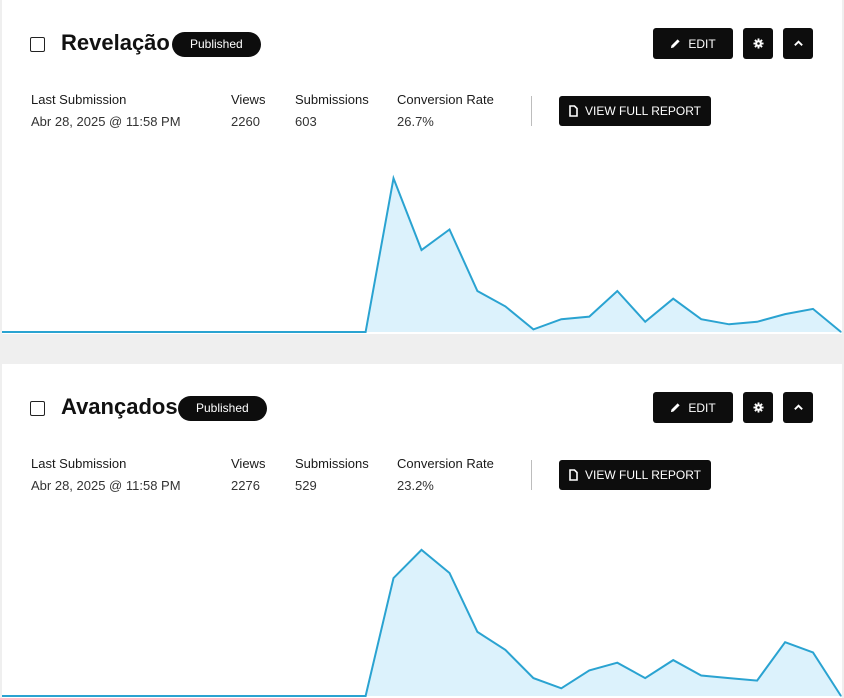 Image resolution: width=844 pixels, height=698 pixels. What do you see at coordinates (119, 406) in the screenshot?
I see `form-title: Avançados` at bounding box center [119, 406].